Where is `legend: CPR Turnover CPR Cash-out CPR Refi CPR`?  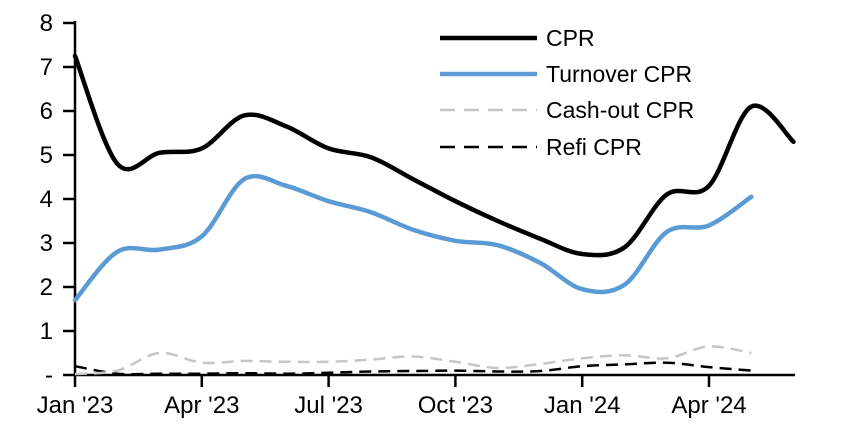
legend: CPR Turnover CPR Cash-out CPR Refi CPR is located at coordinates (567, 92).